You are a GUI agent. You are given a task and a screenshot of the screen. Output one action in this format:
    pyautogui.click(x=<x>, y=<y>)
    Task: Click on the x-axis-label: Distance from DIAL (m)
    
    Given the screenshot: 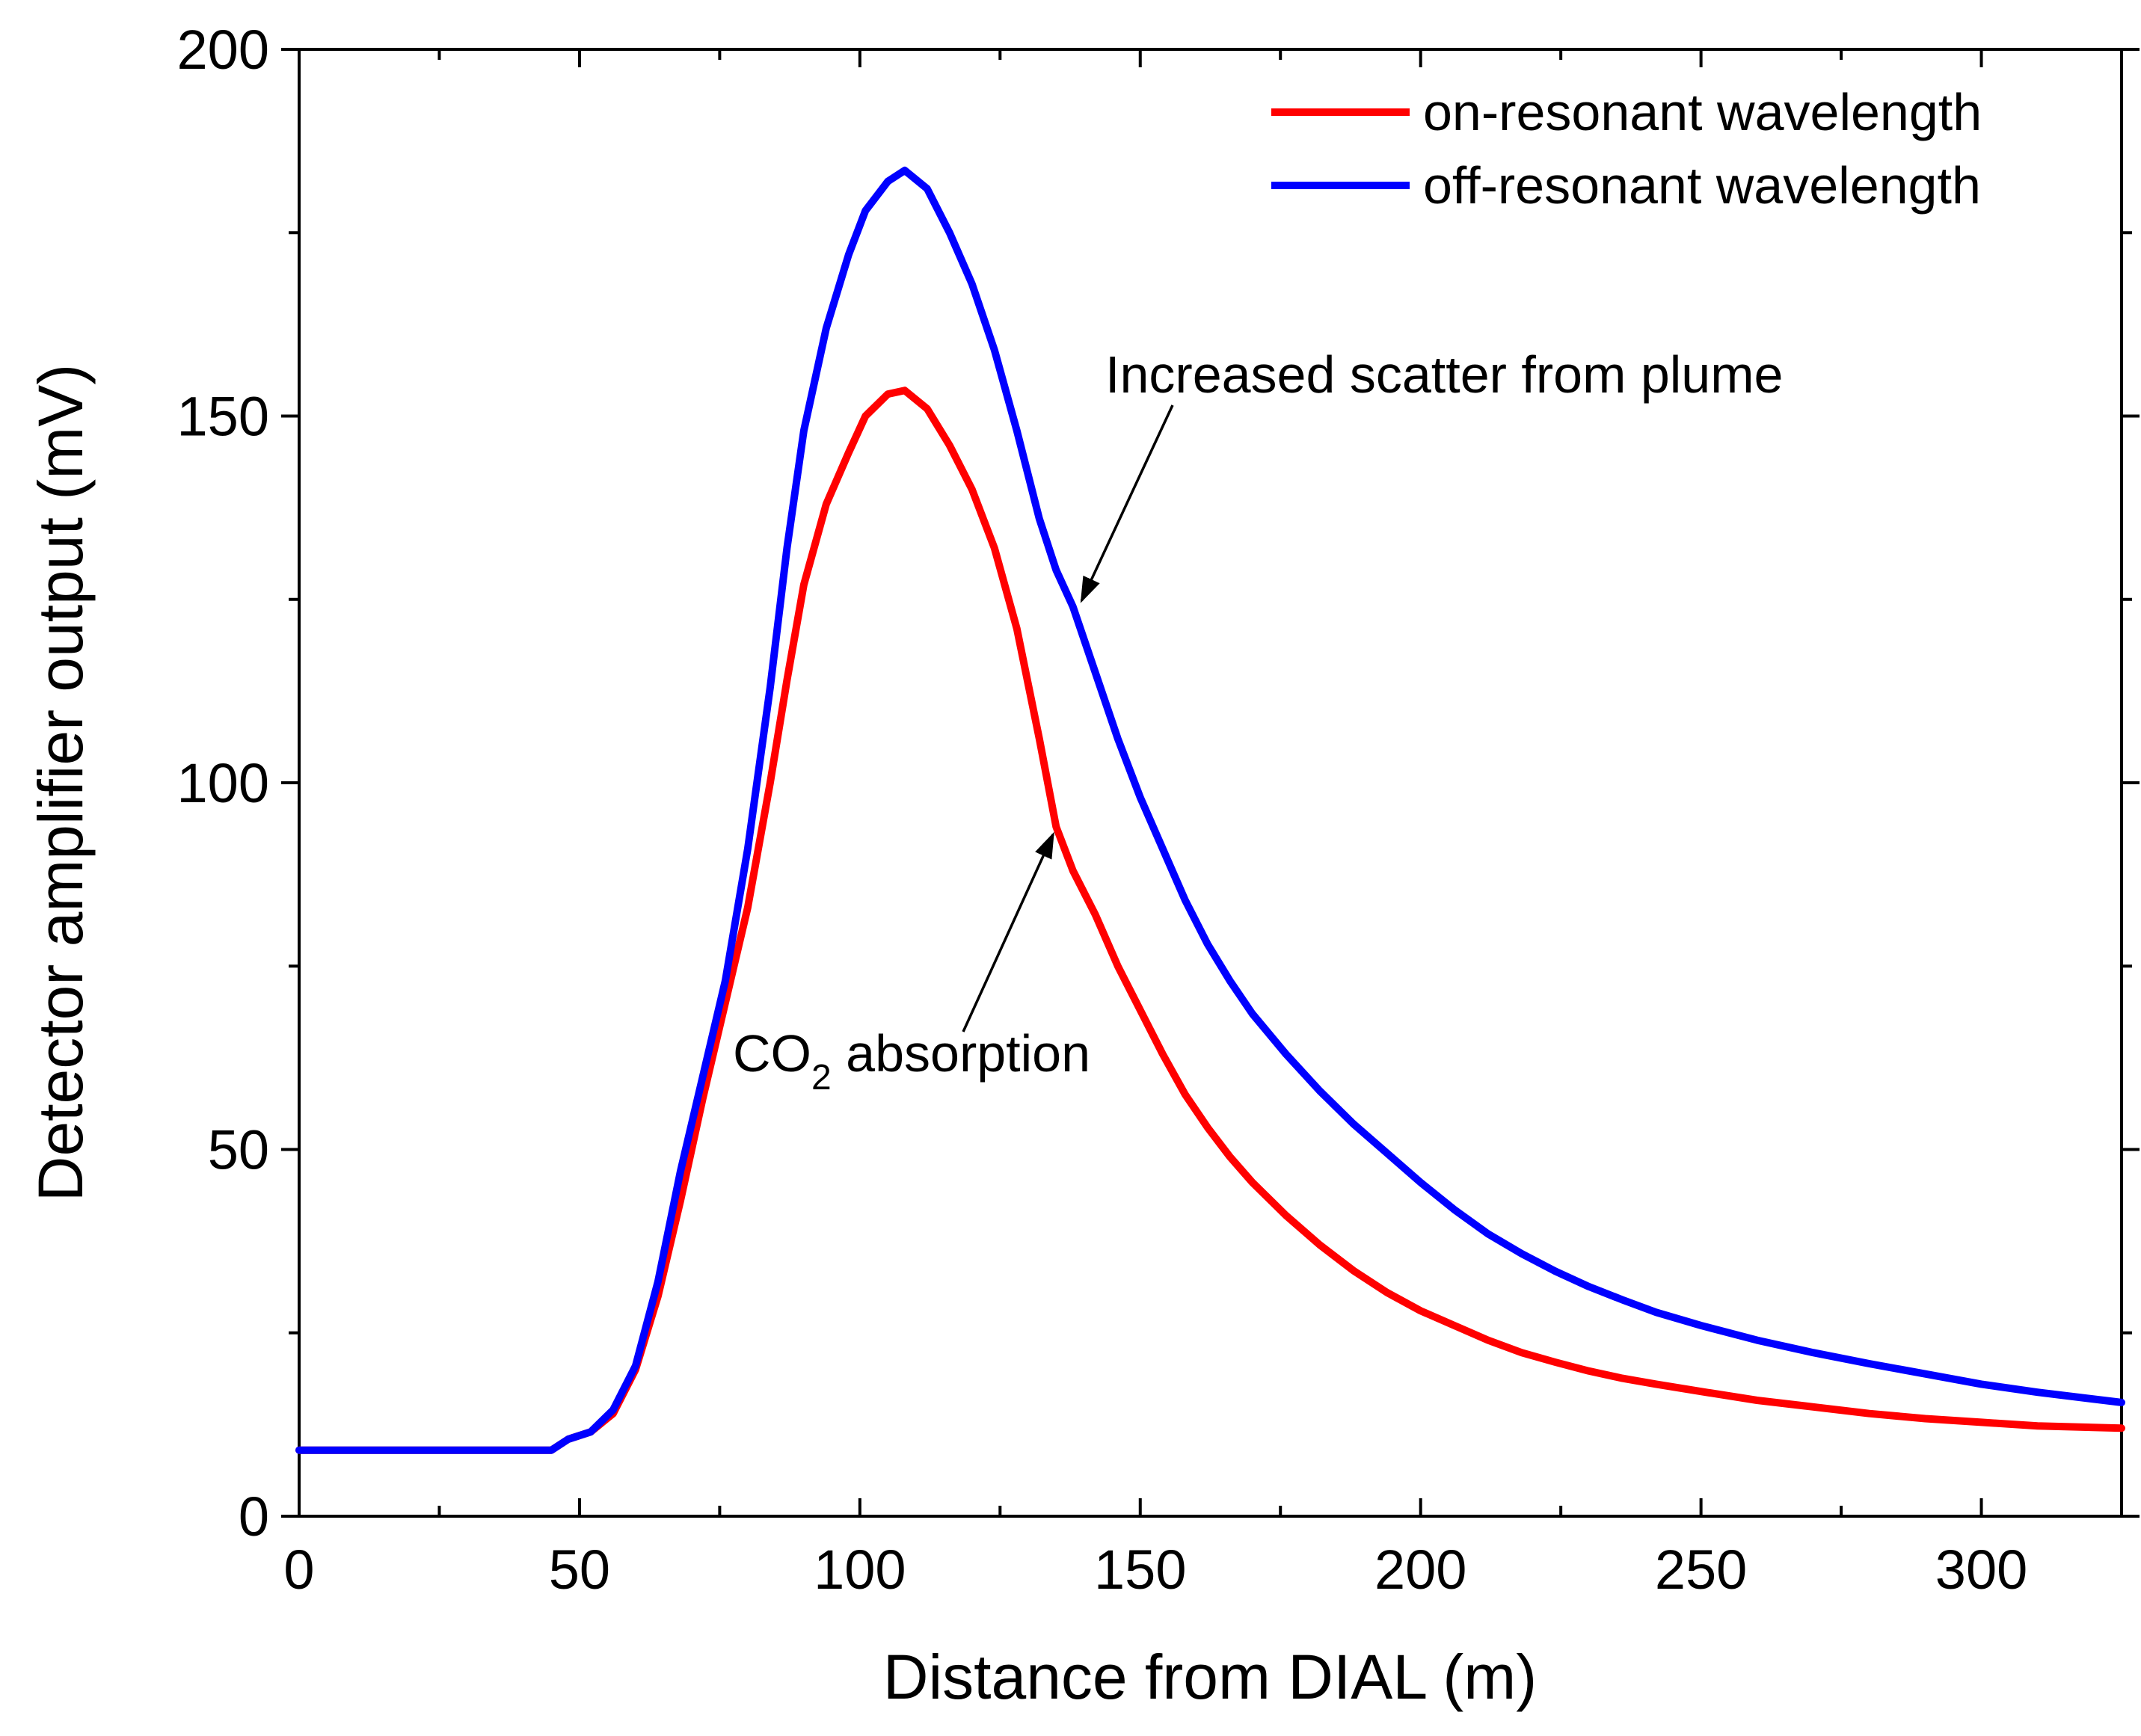 What is the action you would take?
    pyautogui.click(x=1210, y=1677)
    